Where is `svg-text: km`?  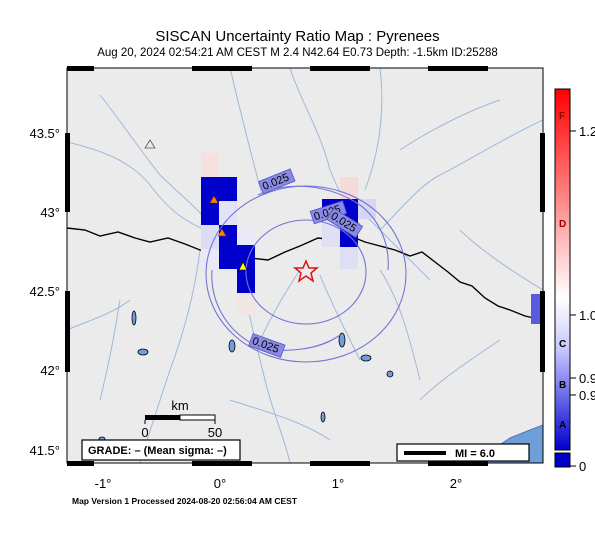
svg-text: km is located at coordinates (179, 405).